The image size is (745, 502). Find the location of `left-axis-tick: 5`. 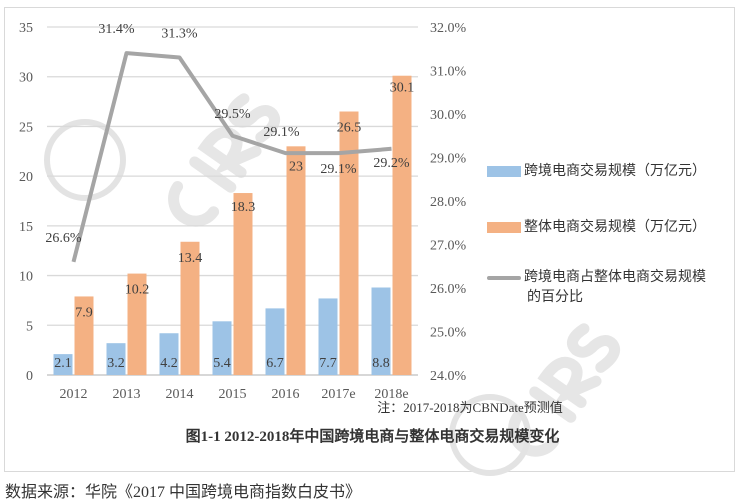

left-axis-tick: 5 is located at coordinates (29, 326).